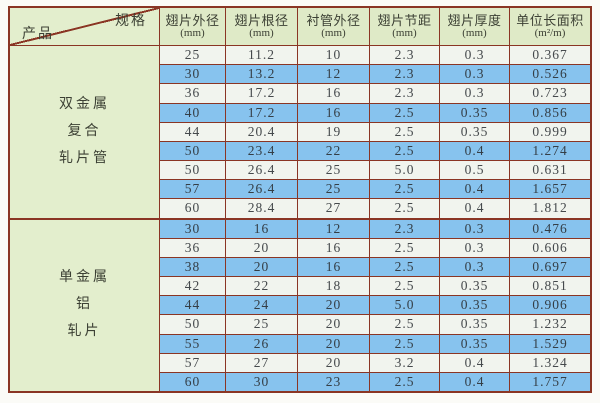  What do you see at coordinates (550, 93) in the screenshot?
I see `table-cell: 0.723` at bounding box center [550, 93].